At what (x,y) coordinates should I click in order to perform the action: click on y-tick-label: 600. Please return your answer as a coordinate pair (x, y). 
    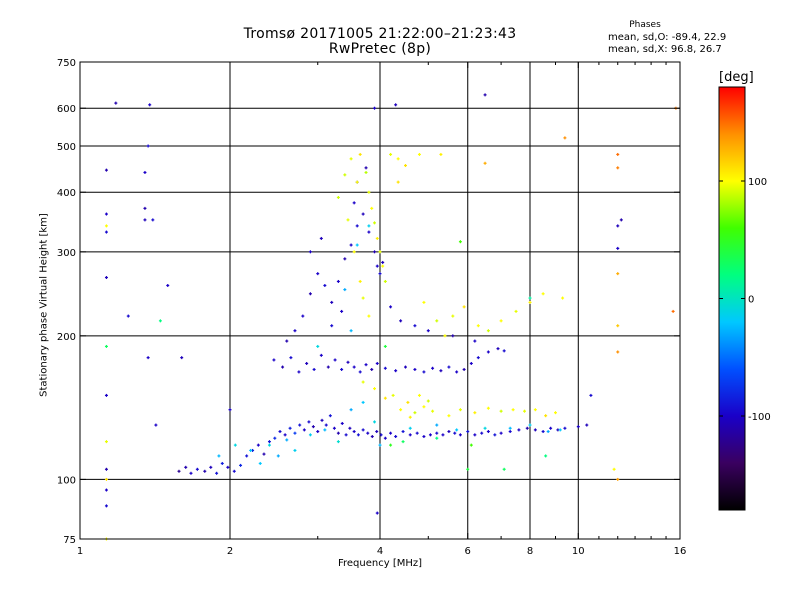
    Looking at the image, I should click on (66, 109).